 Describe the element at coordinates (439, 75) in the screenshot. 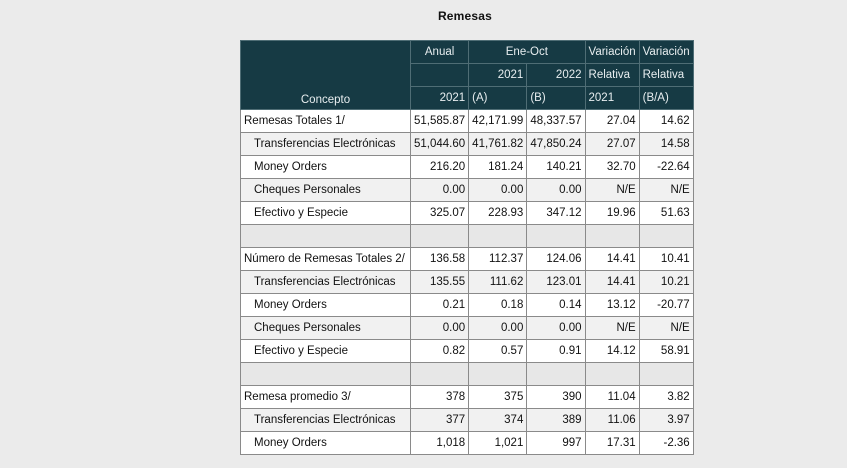

I see `header-anual-blank` at that location.